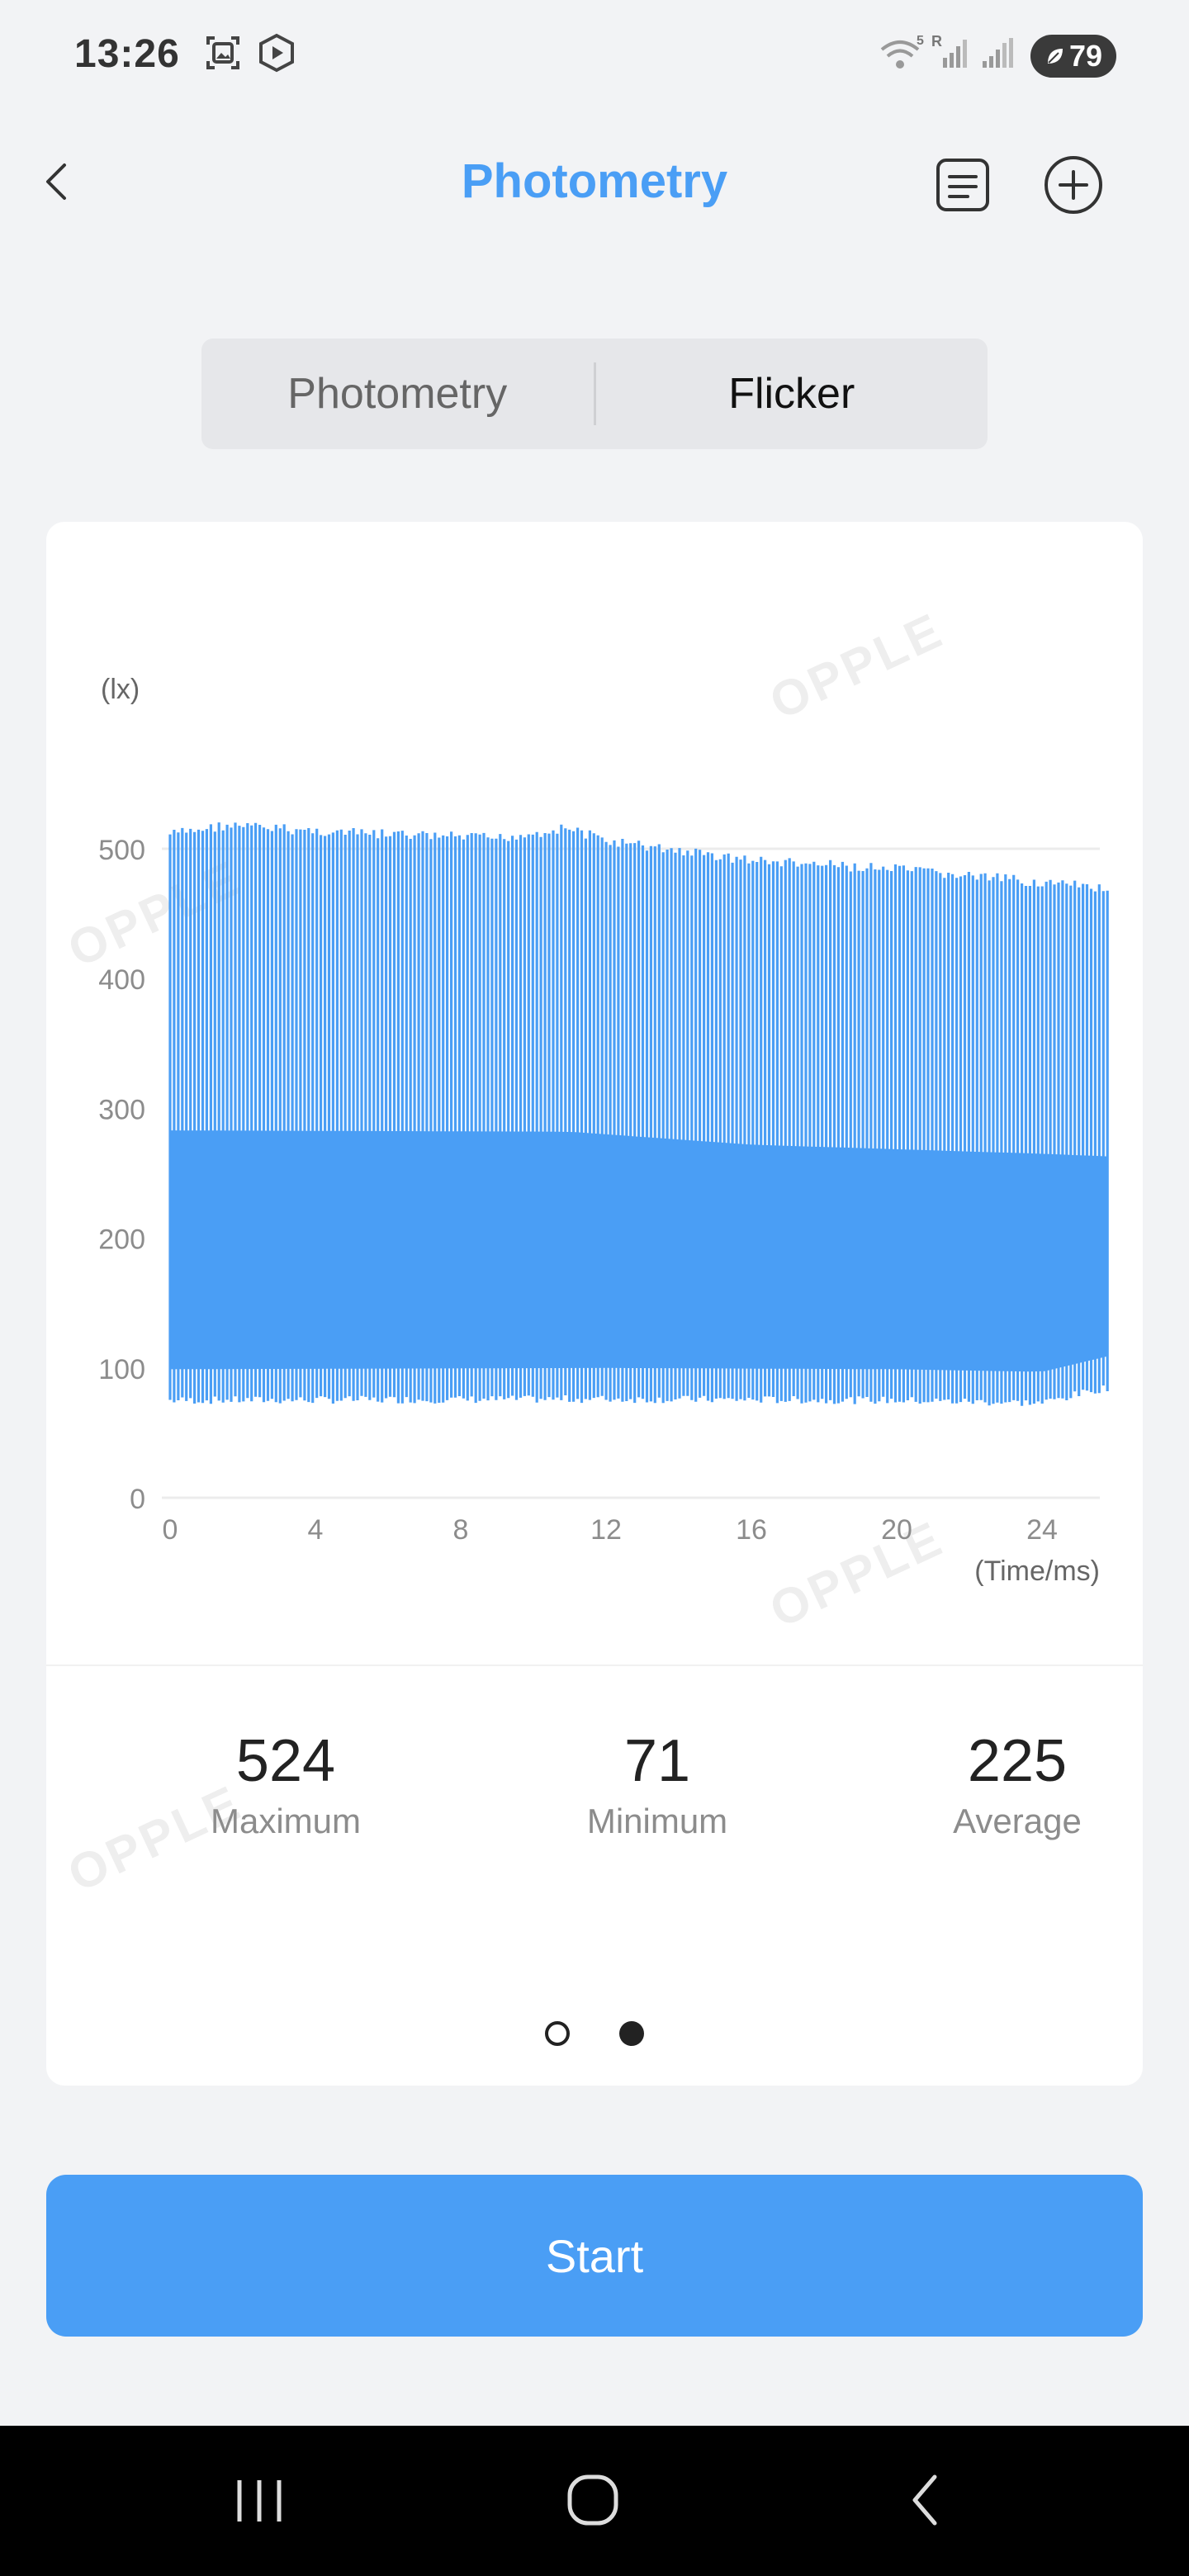  I want to click on x-tick-label: 8, so click(461, 1530).